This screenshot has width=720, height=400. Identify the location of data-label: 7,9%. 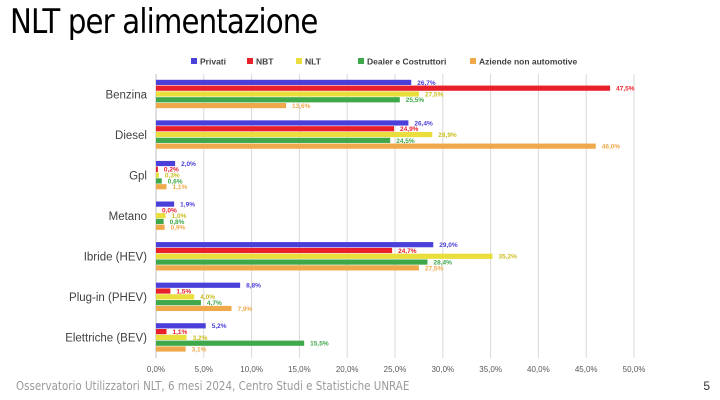
(245, 309).